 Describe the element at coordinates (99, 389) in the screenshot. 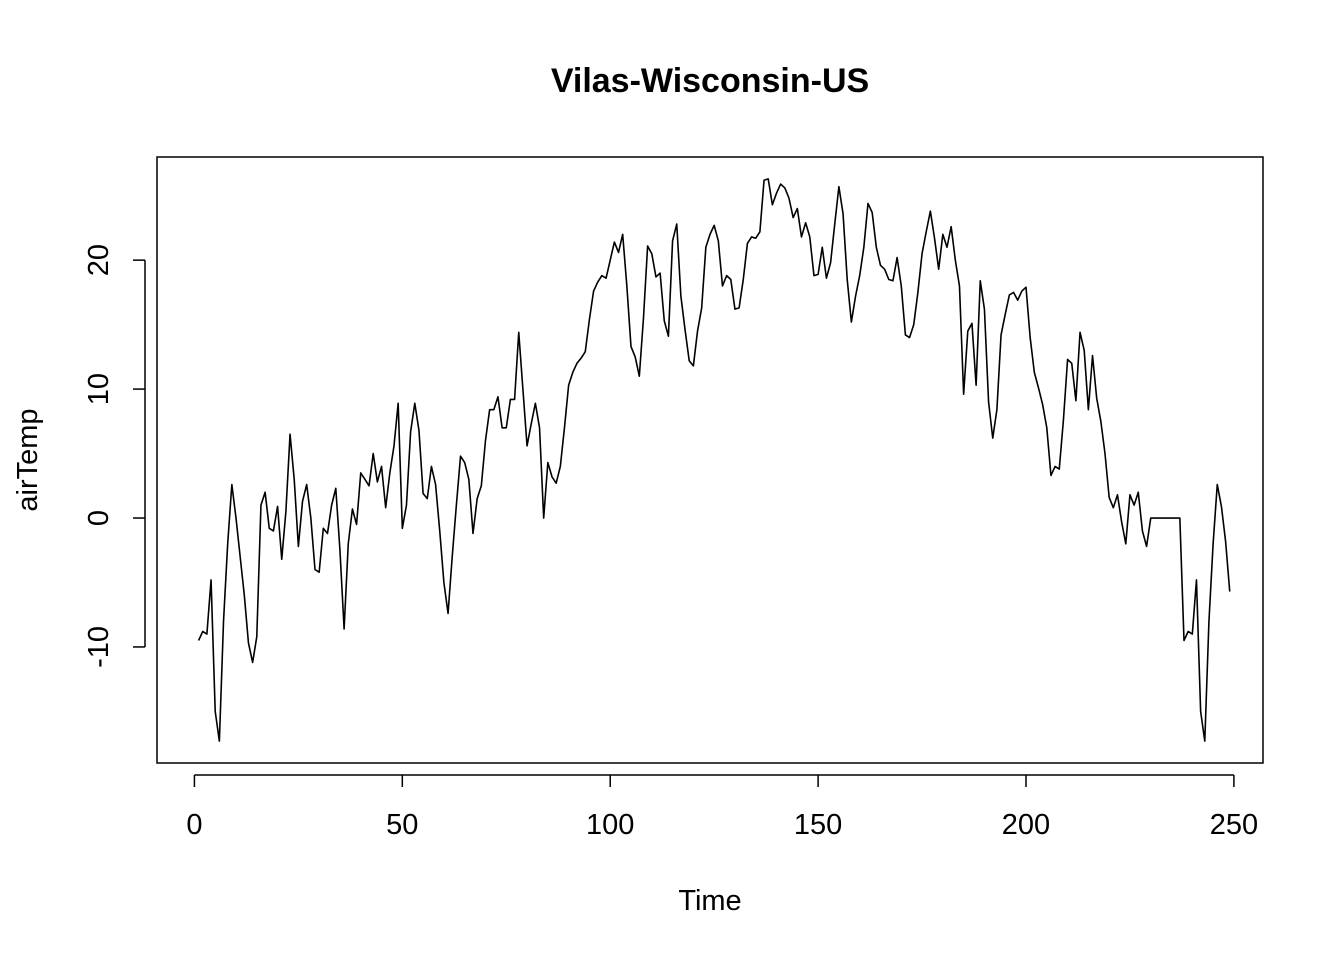

I see `y-tick-label: 10` at that location.